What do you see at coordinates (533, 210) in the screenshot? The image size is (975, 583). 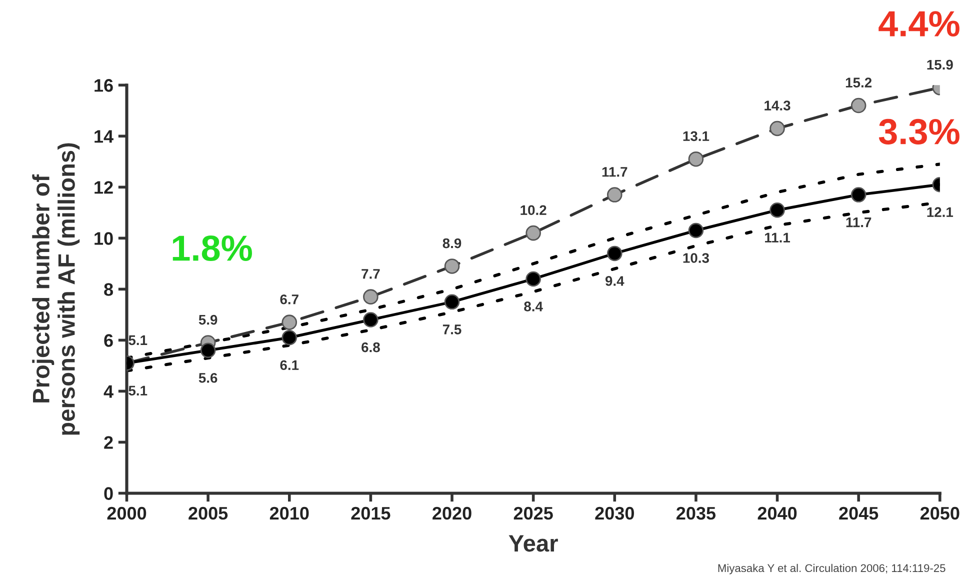 I see `data-label: 10.2` at bounding box center [533, 210].